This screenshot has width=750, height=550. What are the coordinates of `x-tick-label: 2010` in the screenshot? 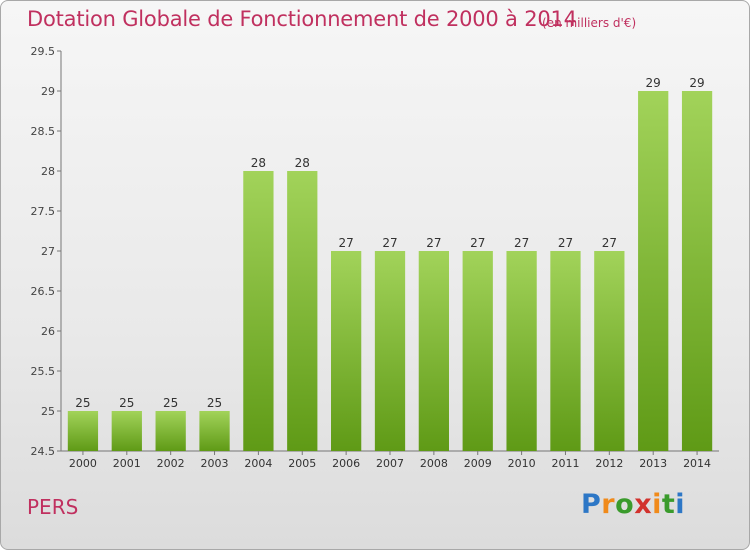 It's located at (522, 463).